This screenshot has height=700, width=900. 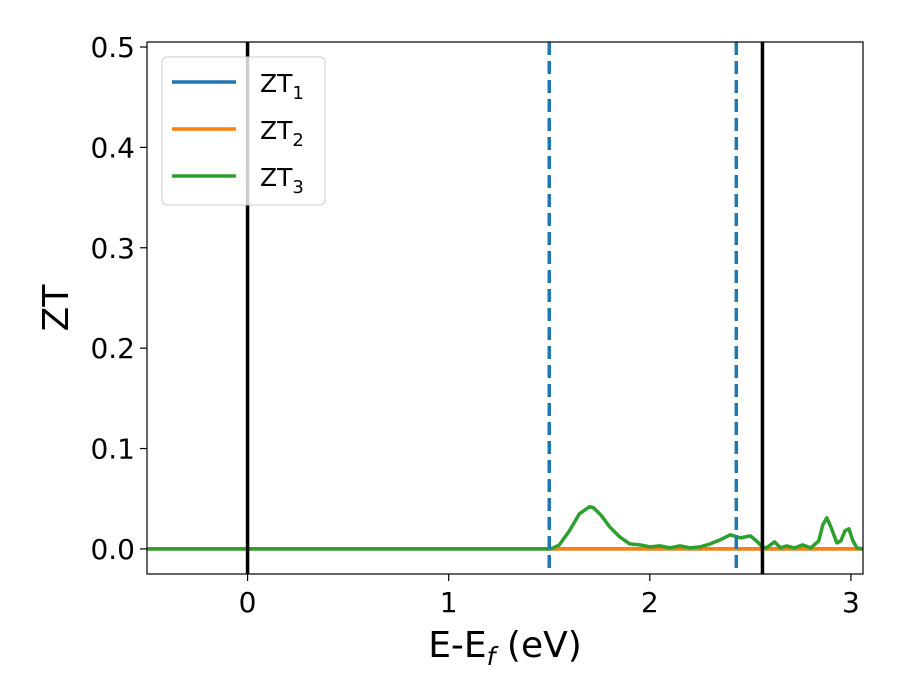 What do you see at coordinates (118, 298) in the screenshot?
I see `y-axis: 0.0 0.1 0.2 0.3 0.4 0.5` at bounding box center [118, 298].